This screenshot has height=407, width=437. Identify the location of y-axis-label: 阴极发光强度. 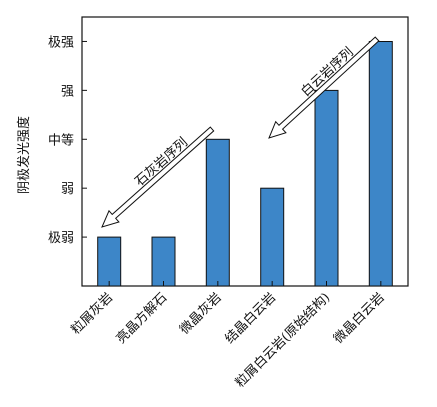
(24, 155).